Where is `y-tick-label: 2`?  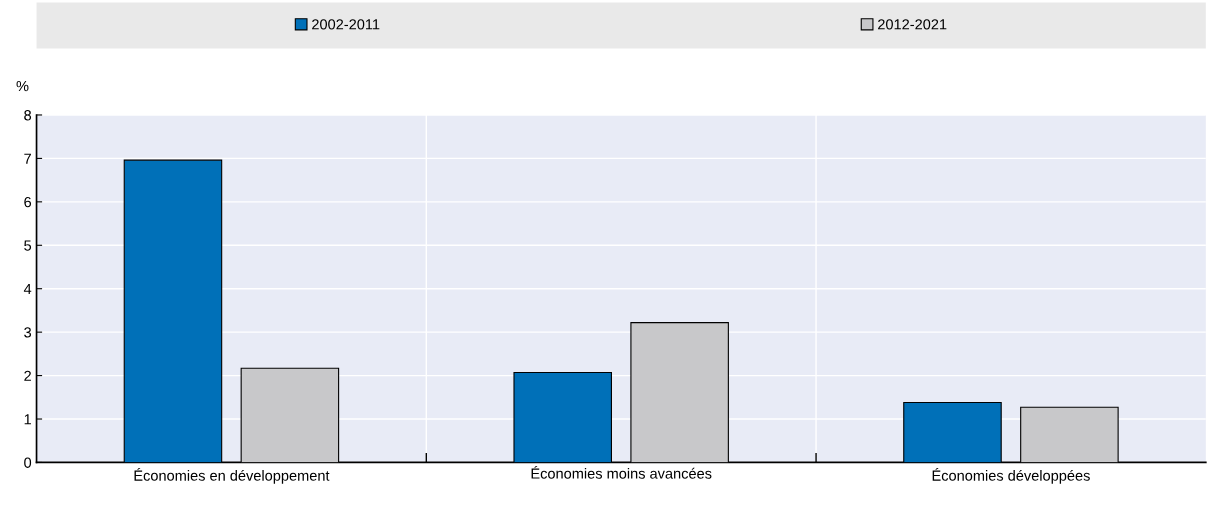 y-tick-label: 2 is located at coordinates (27, 375).